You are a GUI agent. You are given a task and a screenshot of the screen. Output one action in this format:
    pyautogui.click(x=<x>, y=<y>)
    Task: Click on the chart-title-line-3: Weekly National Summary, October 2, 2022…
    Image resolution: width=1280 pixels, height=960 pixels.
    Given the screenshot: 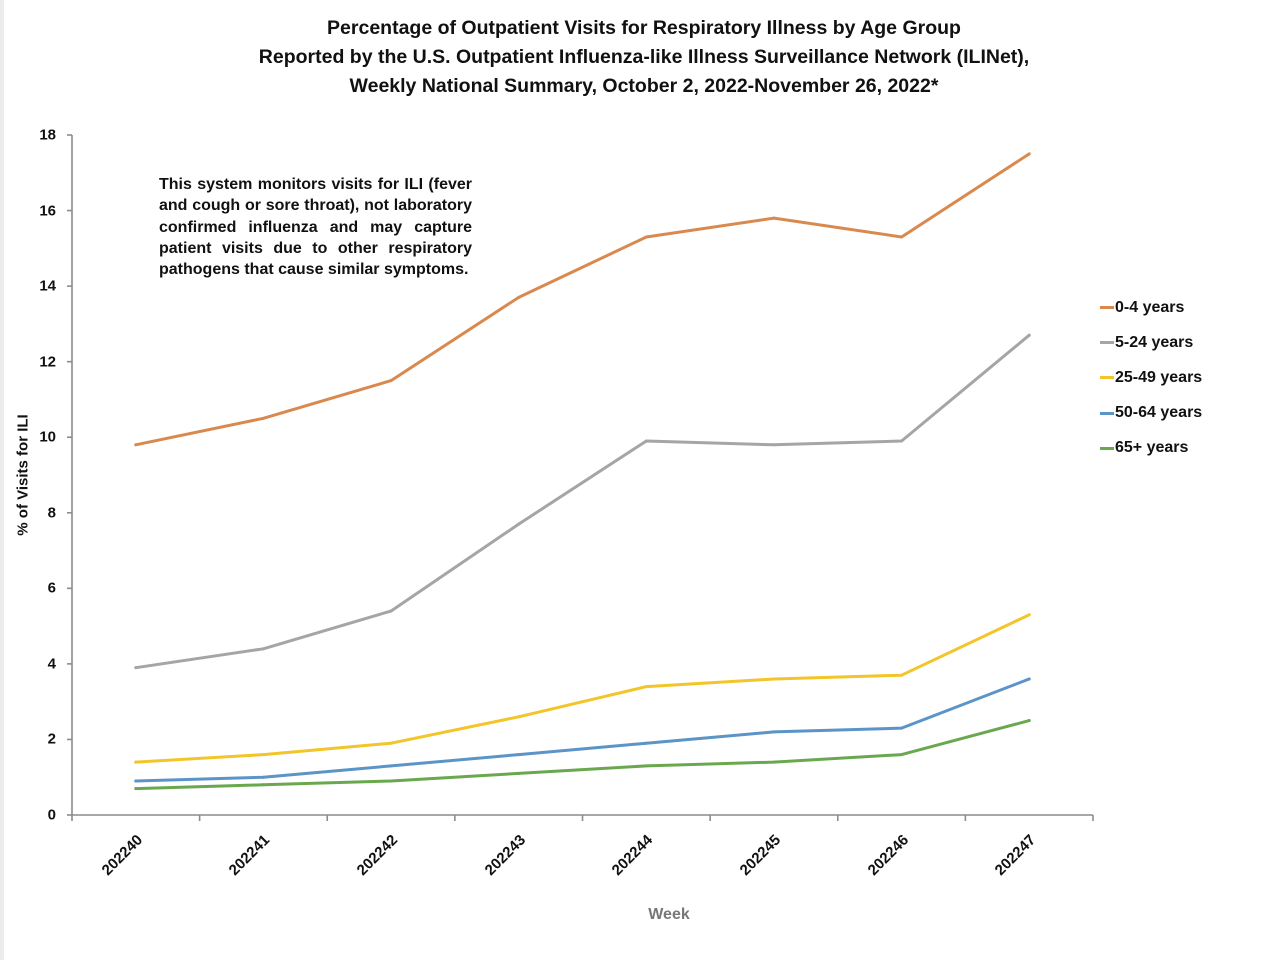 What is the action you would take?
    pyautogui.click(x=644, y=86)
    